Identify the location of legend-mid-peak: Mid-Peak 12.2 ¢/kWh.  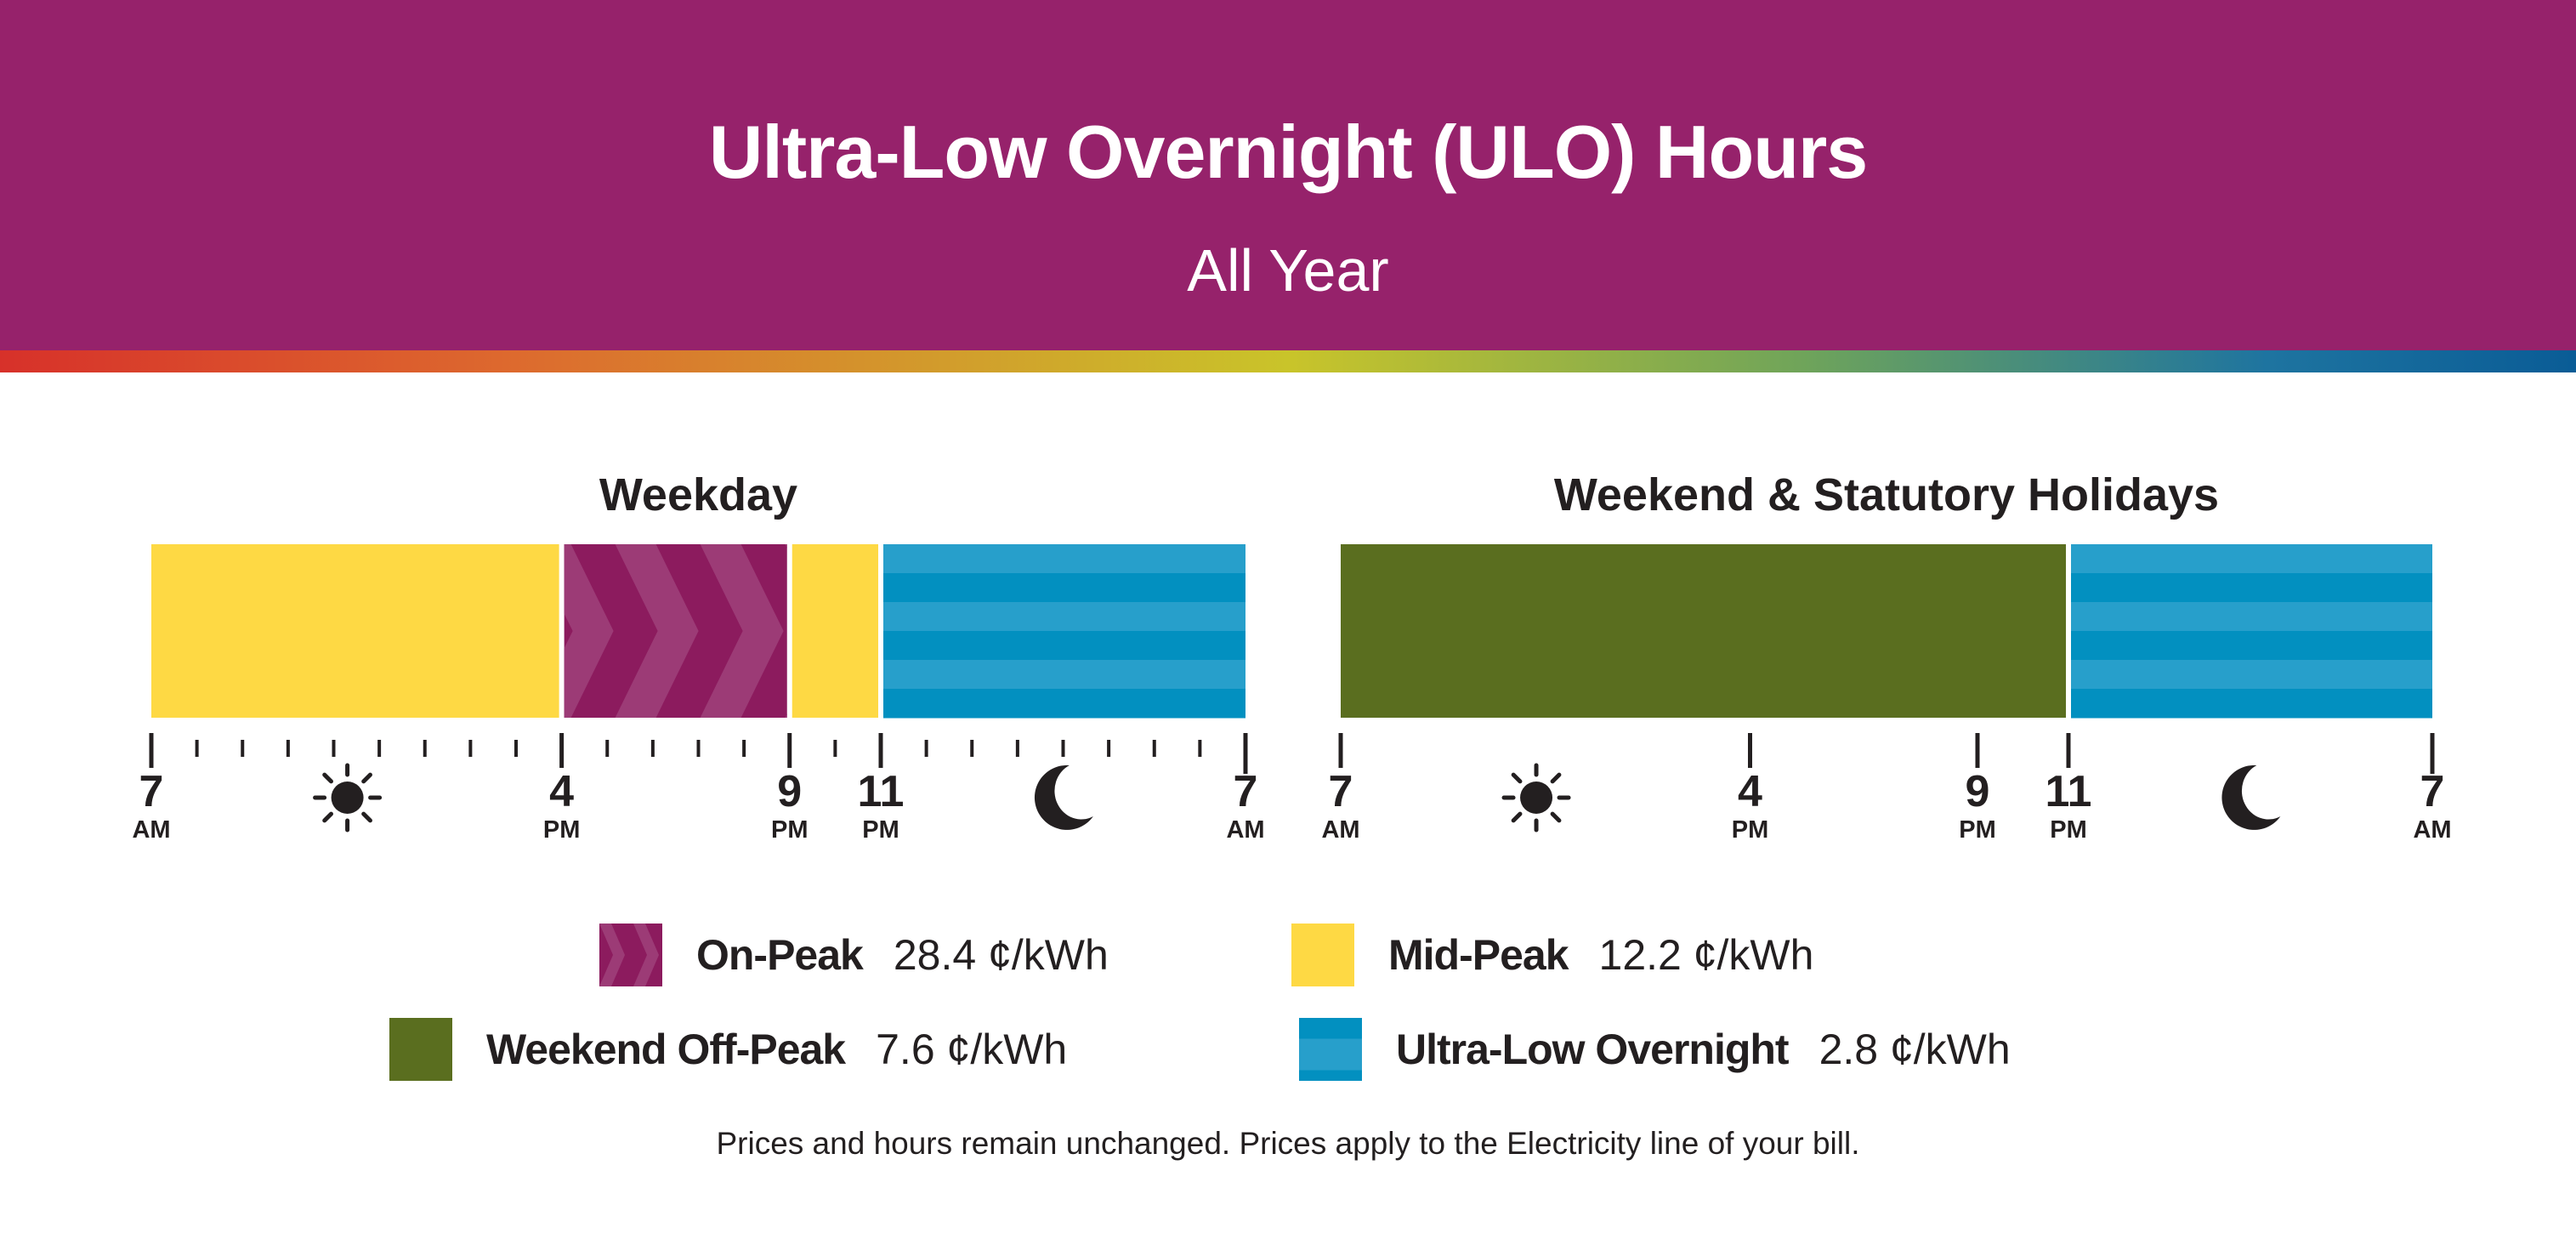
(1552, 955).